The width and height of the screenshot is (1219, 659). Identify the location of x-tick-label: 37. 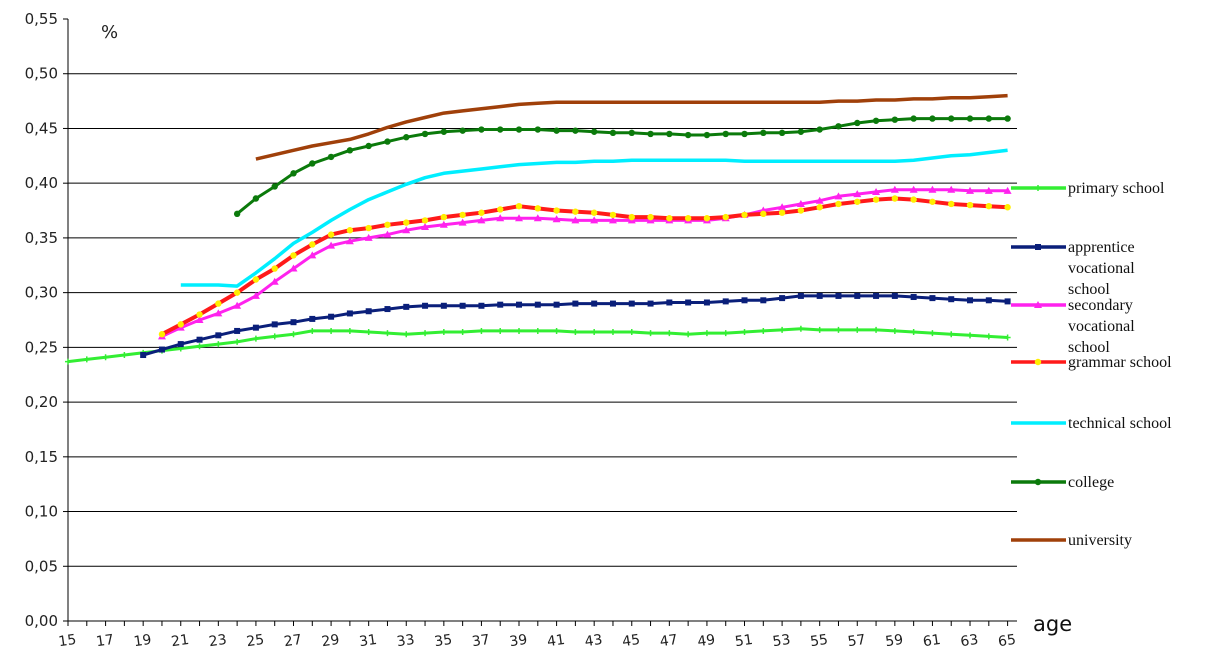
(481, 641).